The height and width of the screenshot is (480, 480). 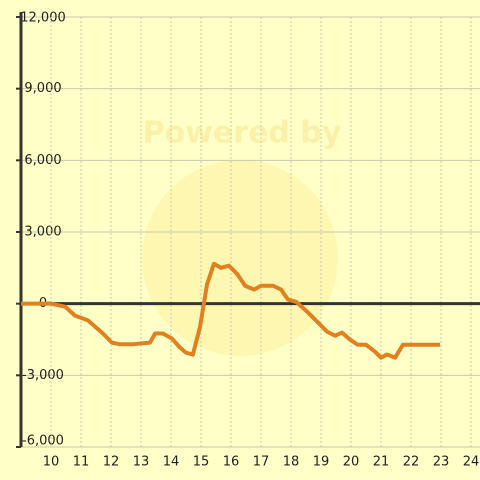 I want to click on watermark: Powered by, so click(x=242, y=133).